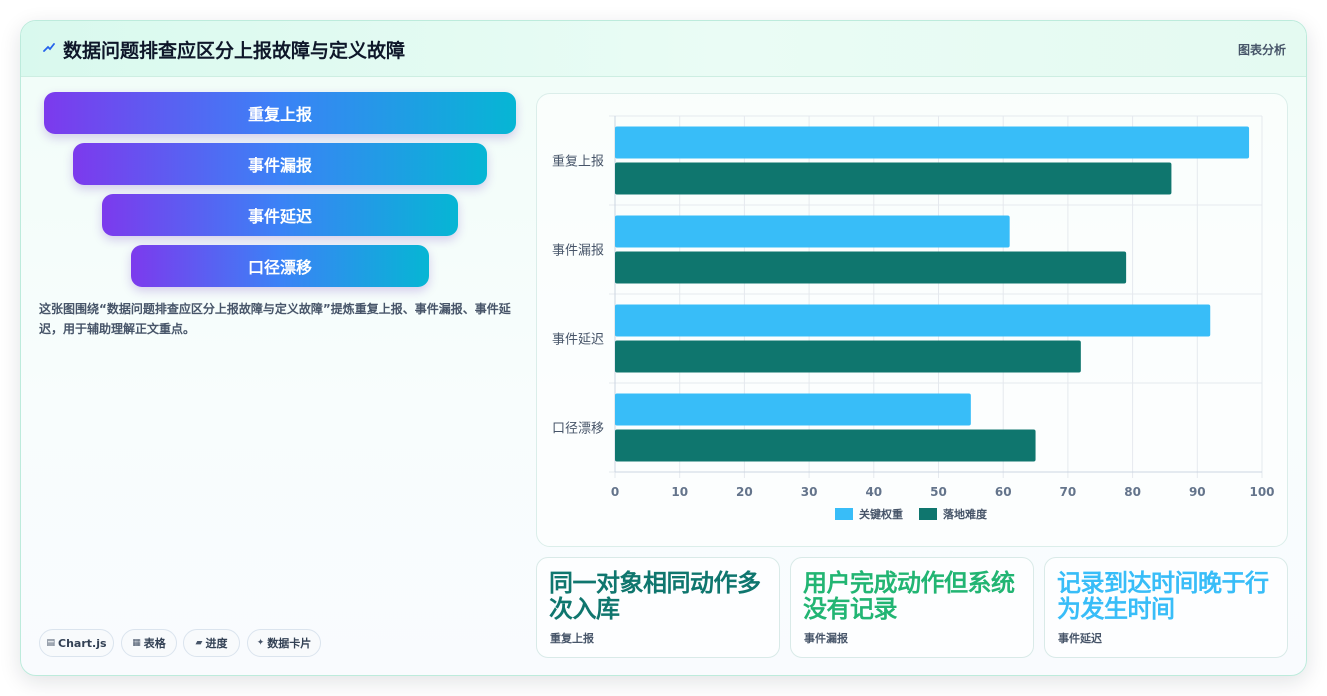  Describe the element at coordinates (873, 492) in the screenshot. I see `x-tick-label: 40` at that location.